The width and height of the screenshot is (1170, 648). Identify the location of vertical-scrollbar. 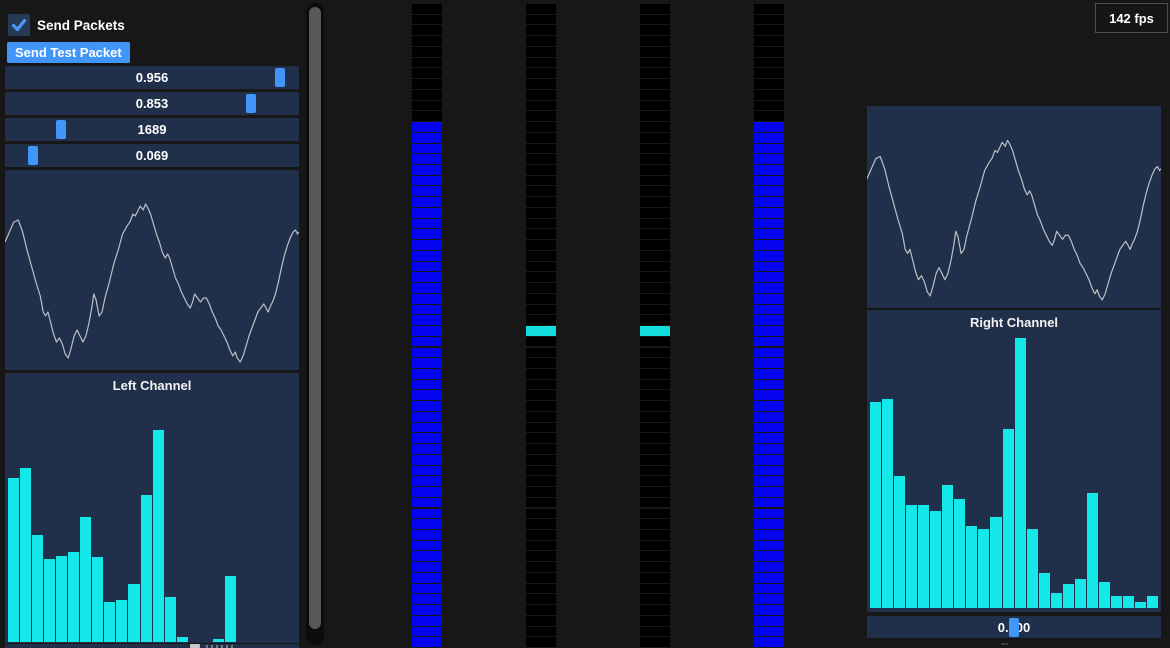
(315, 324).